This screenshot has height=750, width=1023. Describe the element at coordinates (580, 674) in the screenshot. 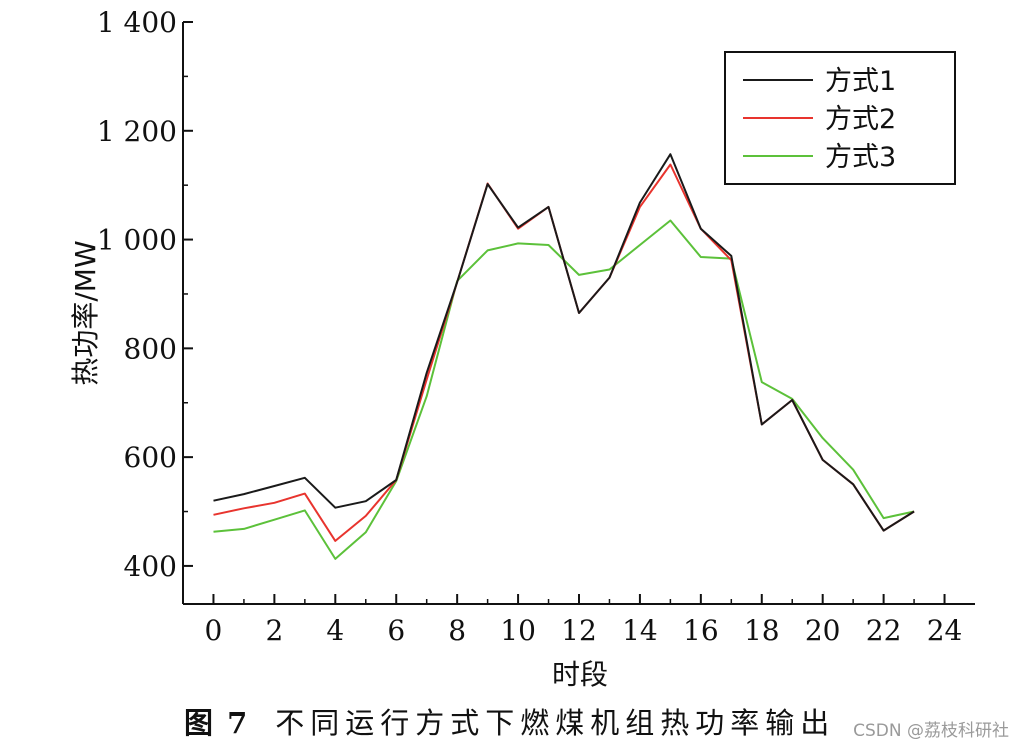

I see `x-axis-title: 时段` at that location.